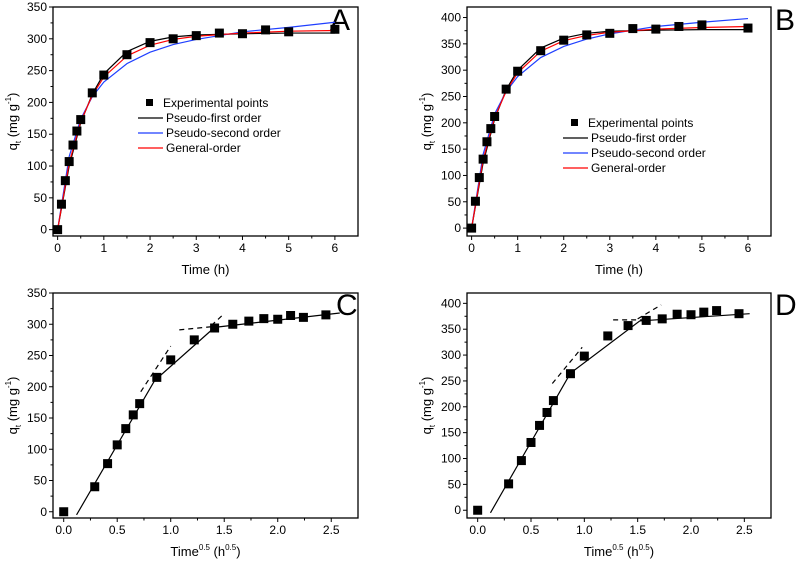 The width and height of the screenshot is (800, 565). What do you see at coordinates (609, 248) in the screenshot?
I see `x-tick-label: 3` at bounding box center [609, 248].